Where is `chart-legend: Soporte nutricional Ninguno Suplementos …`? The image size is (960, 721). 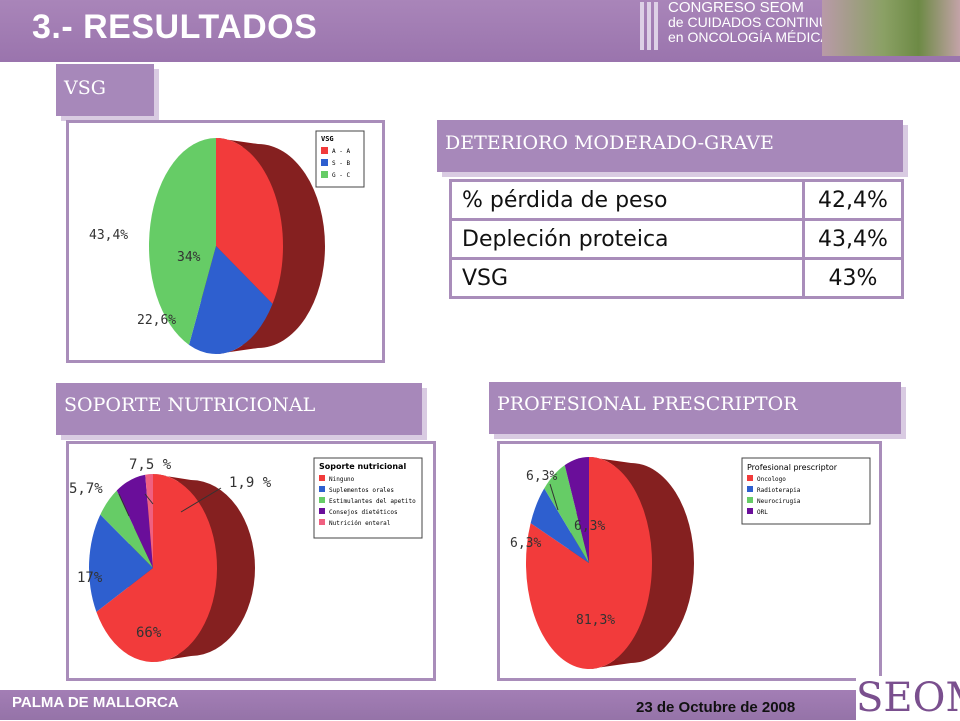
chart-legend: Soporte nutricional Ninguno Suplementos … is located at coordinates (368, 498).